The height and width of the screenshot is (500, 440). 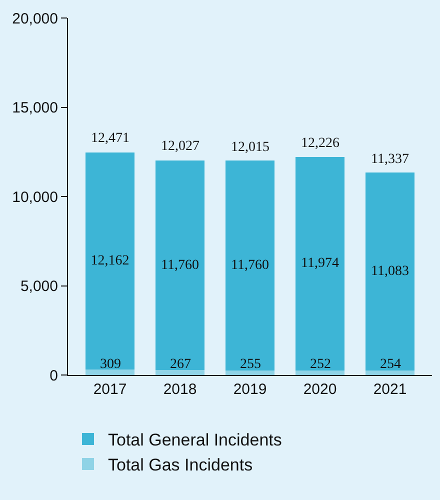 What do you see at coordinates (35, 19) in the screenshot?
I see `y-tick-label: 20,000` at bounding box center [35, 19].